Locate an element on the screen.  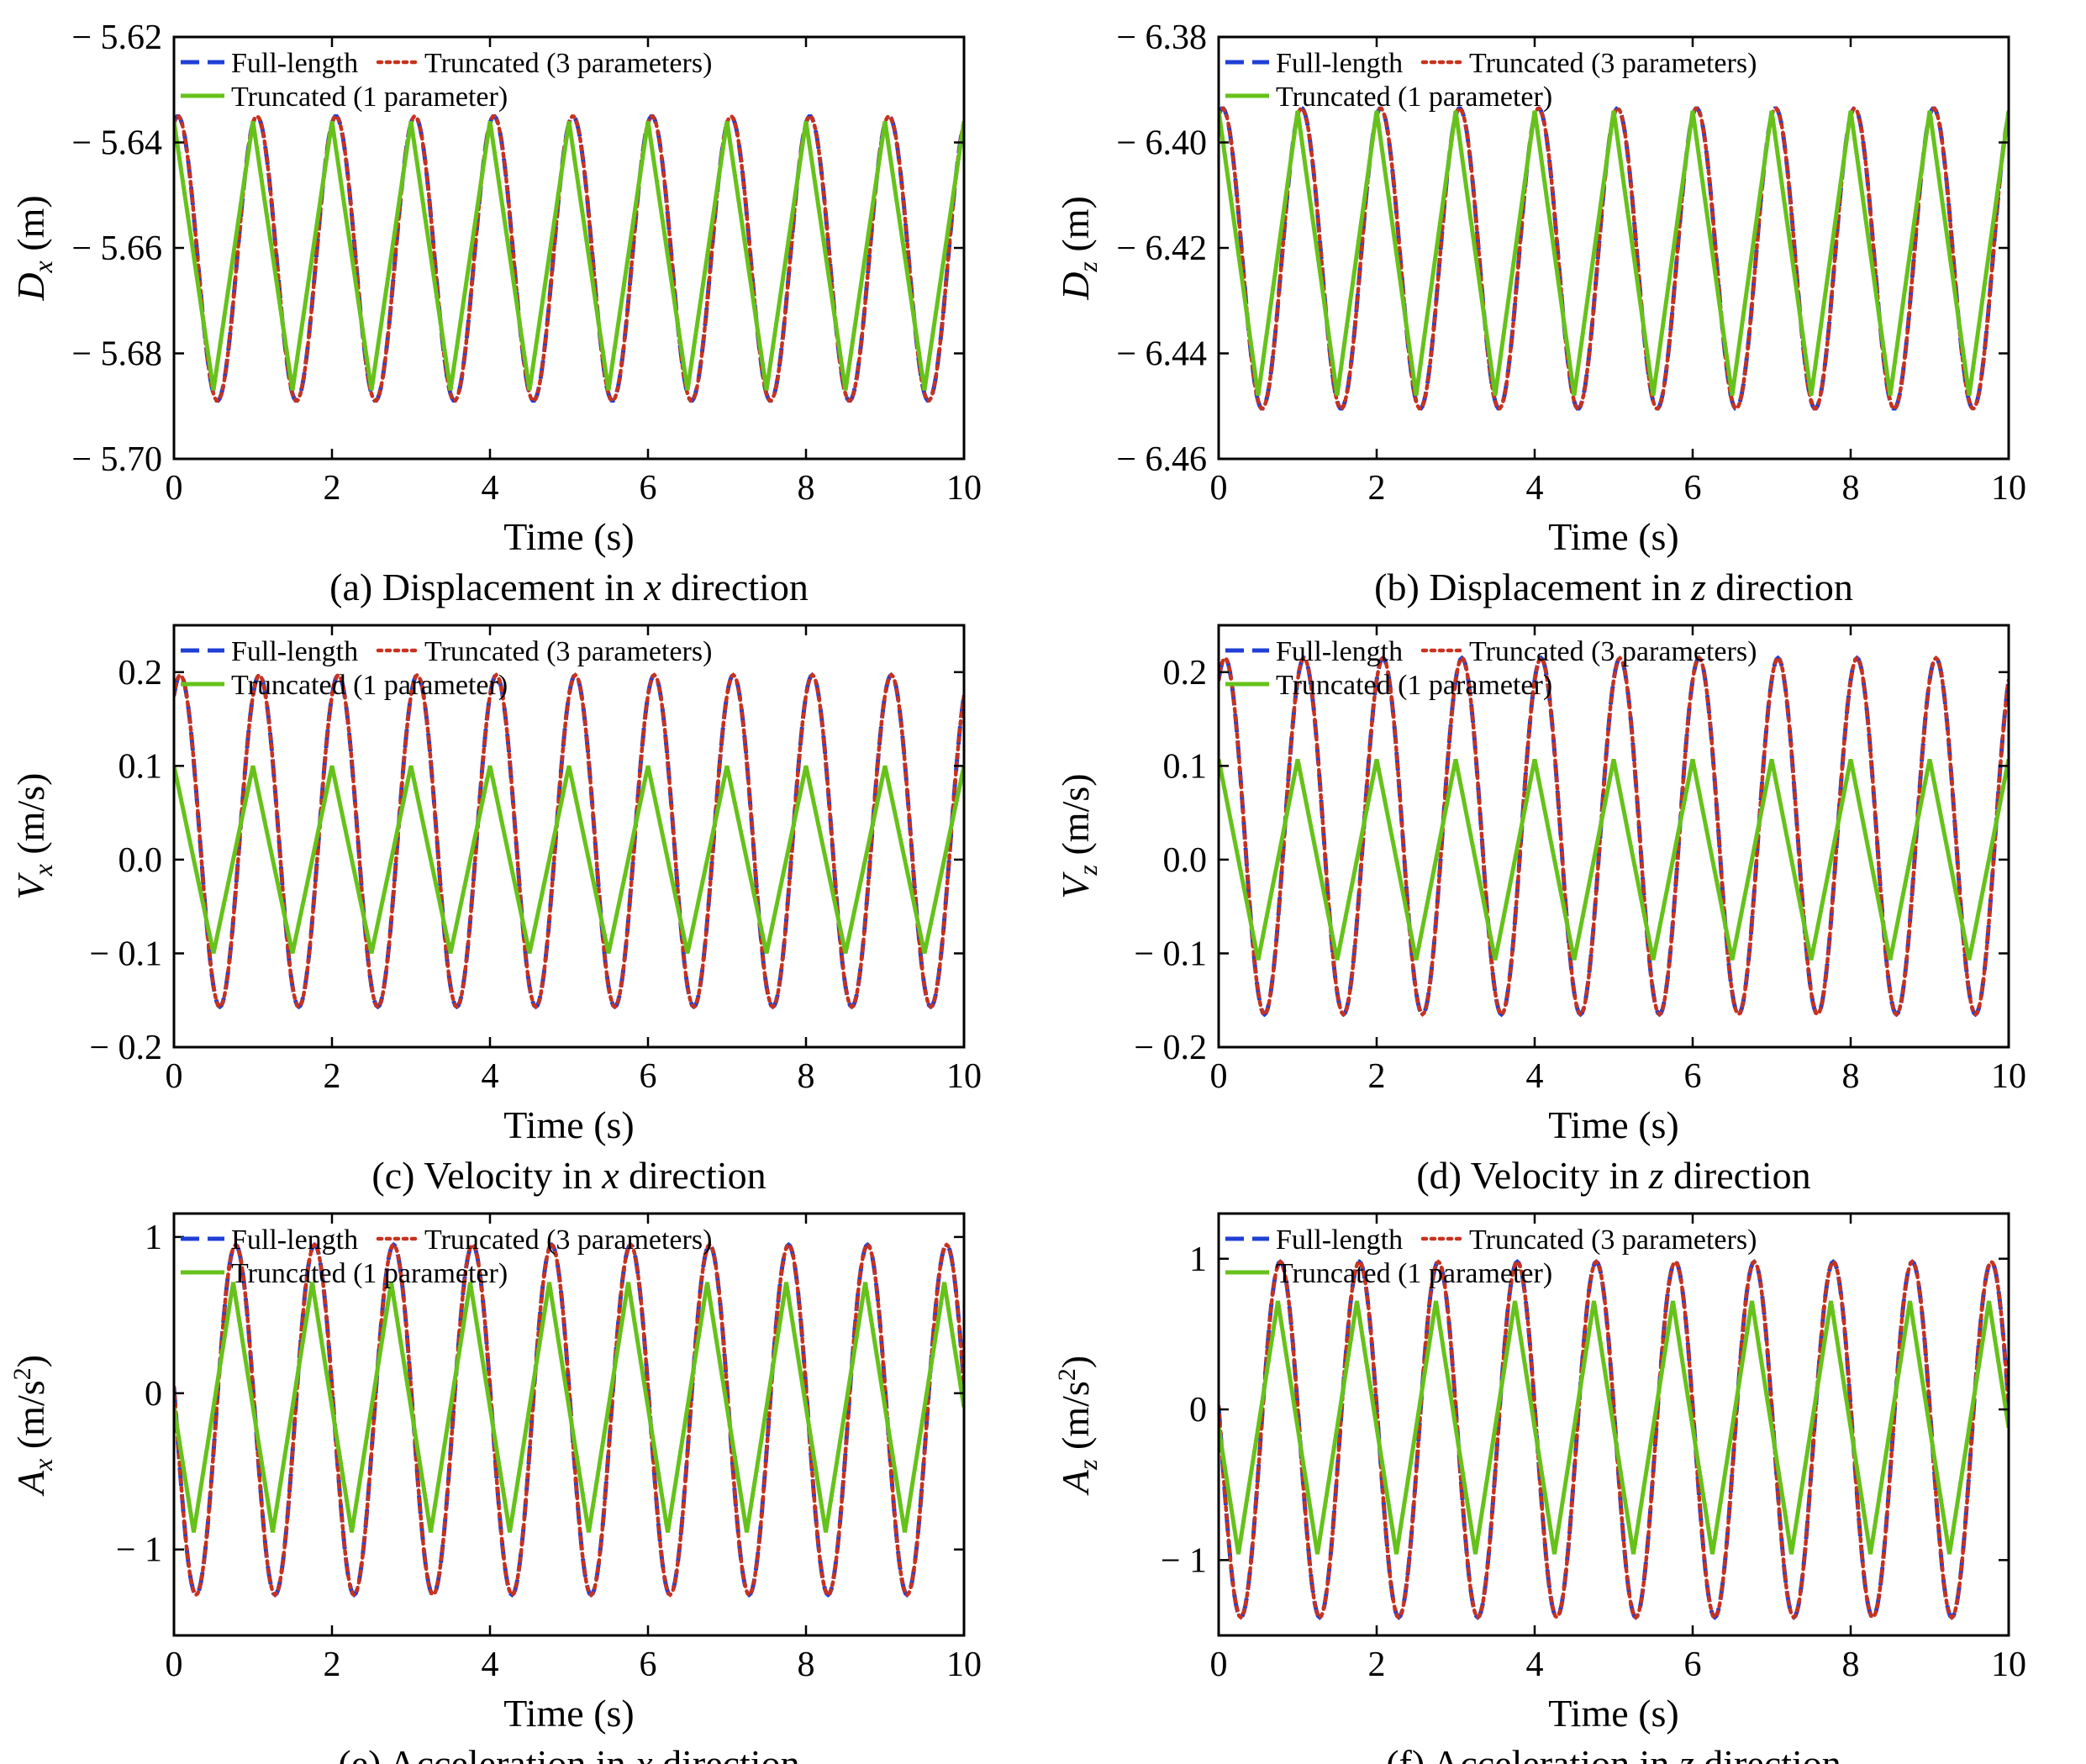
panel-caption: (f) Acceleration in z direction is located at coordinates (1613, 1753).